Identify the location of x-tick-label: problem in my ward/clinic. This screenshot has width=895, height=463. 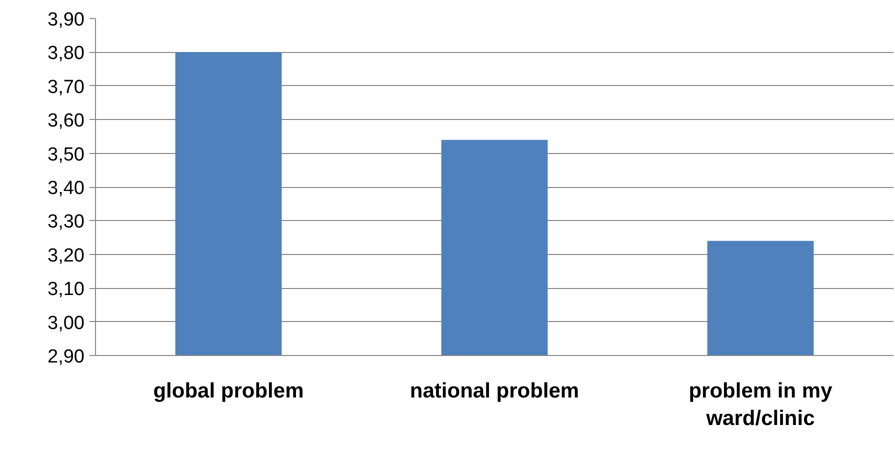
(760, 405).